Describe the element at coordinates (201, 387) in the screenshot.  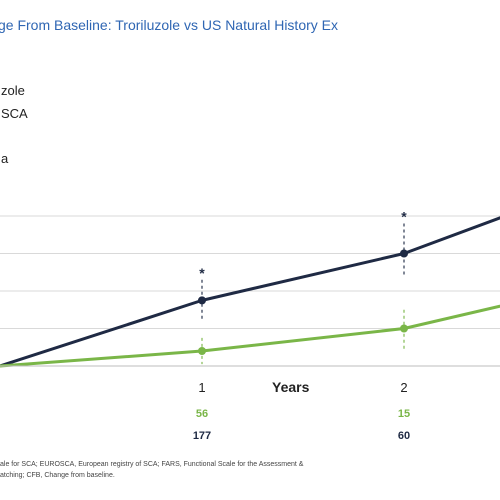
I see `x-tick-label-1: 1` at that location.